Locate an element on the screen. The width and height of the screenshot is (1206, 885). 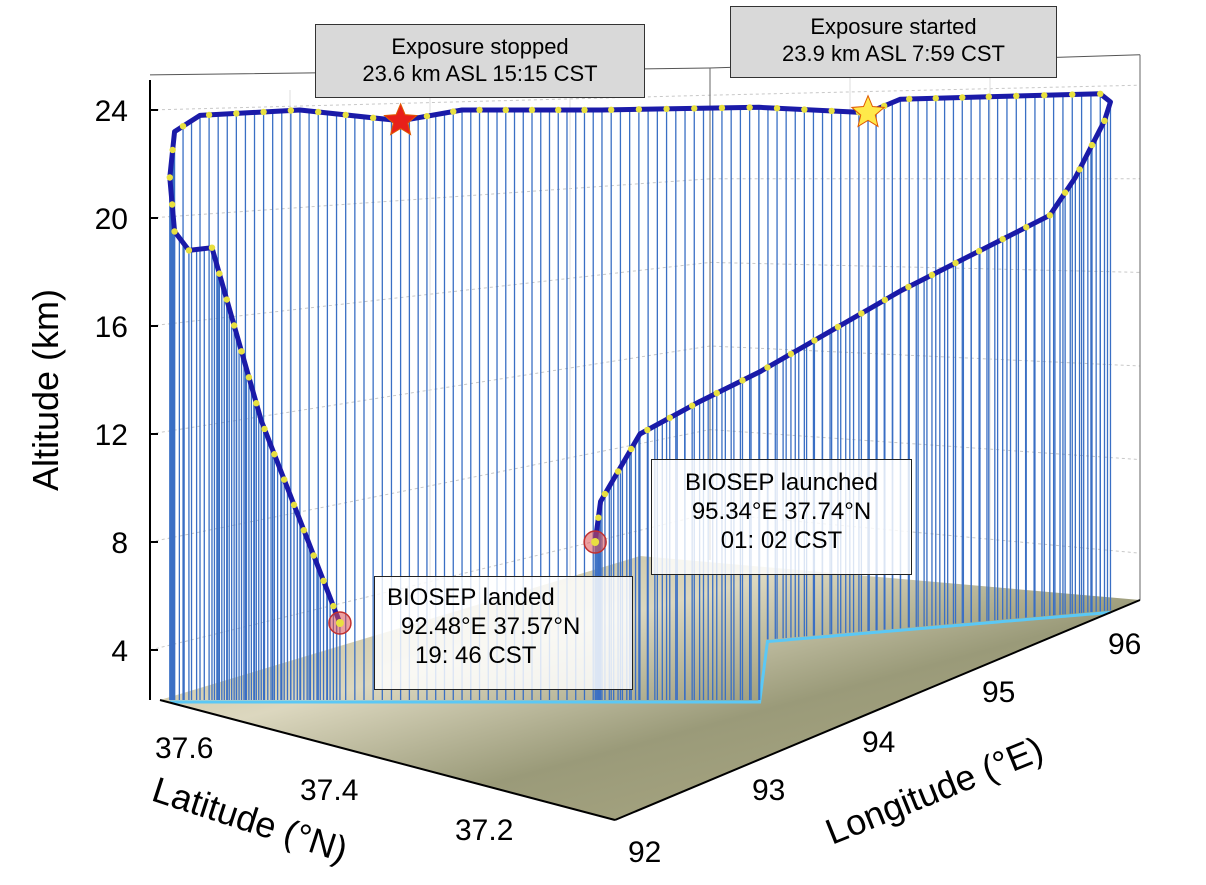
x-tick-label: 96 is located at coordinates (1124, 644).